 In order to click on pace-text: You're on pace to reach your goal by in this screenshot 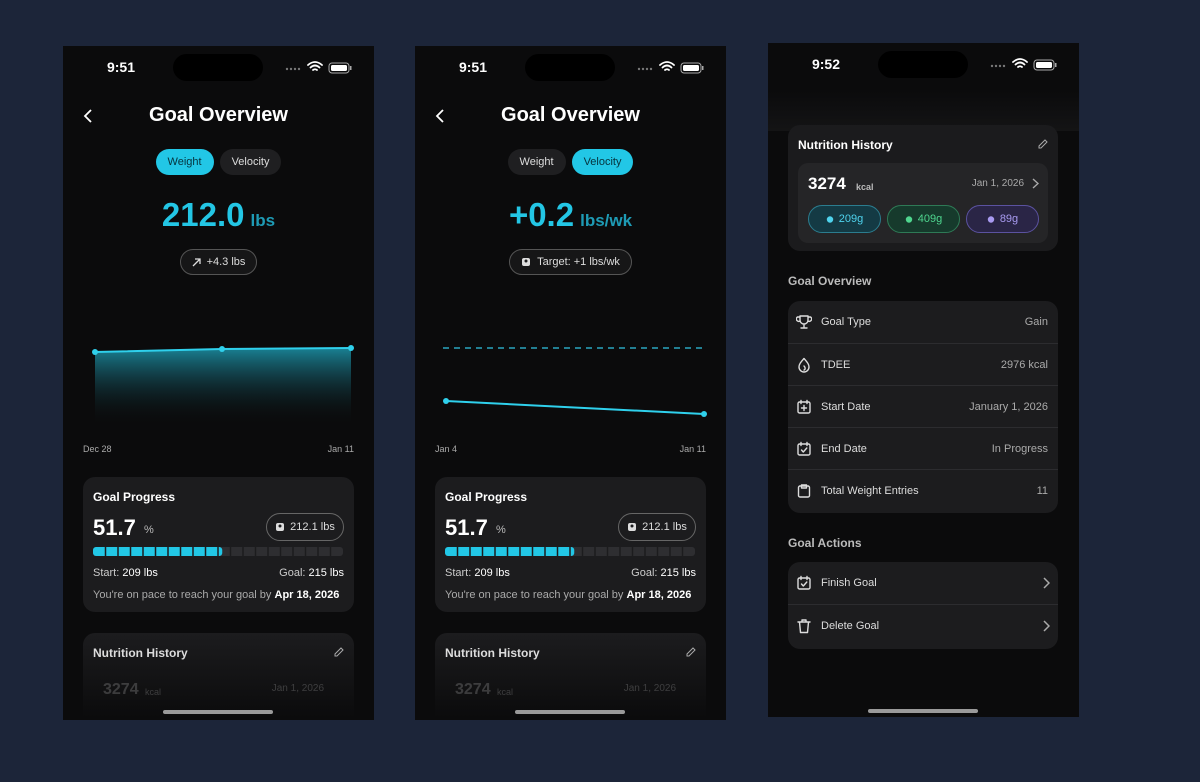, I will do `click(534, 595)`.